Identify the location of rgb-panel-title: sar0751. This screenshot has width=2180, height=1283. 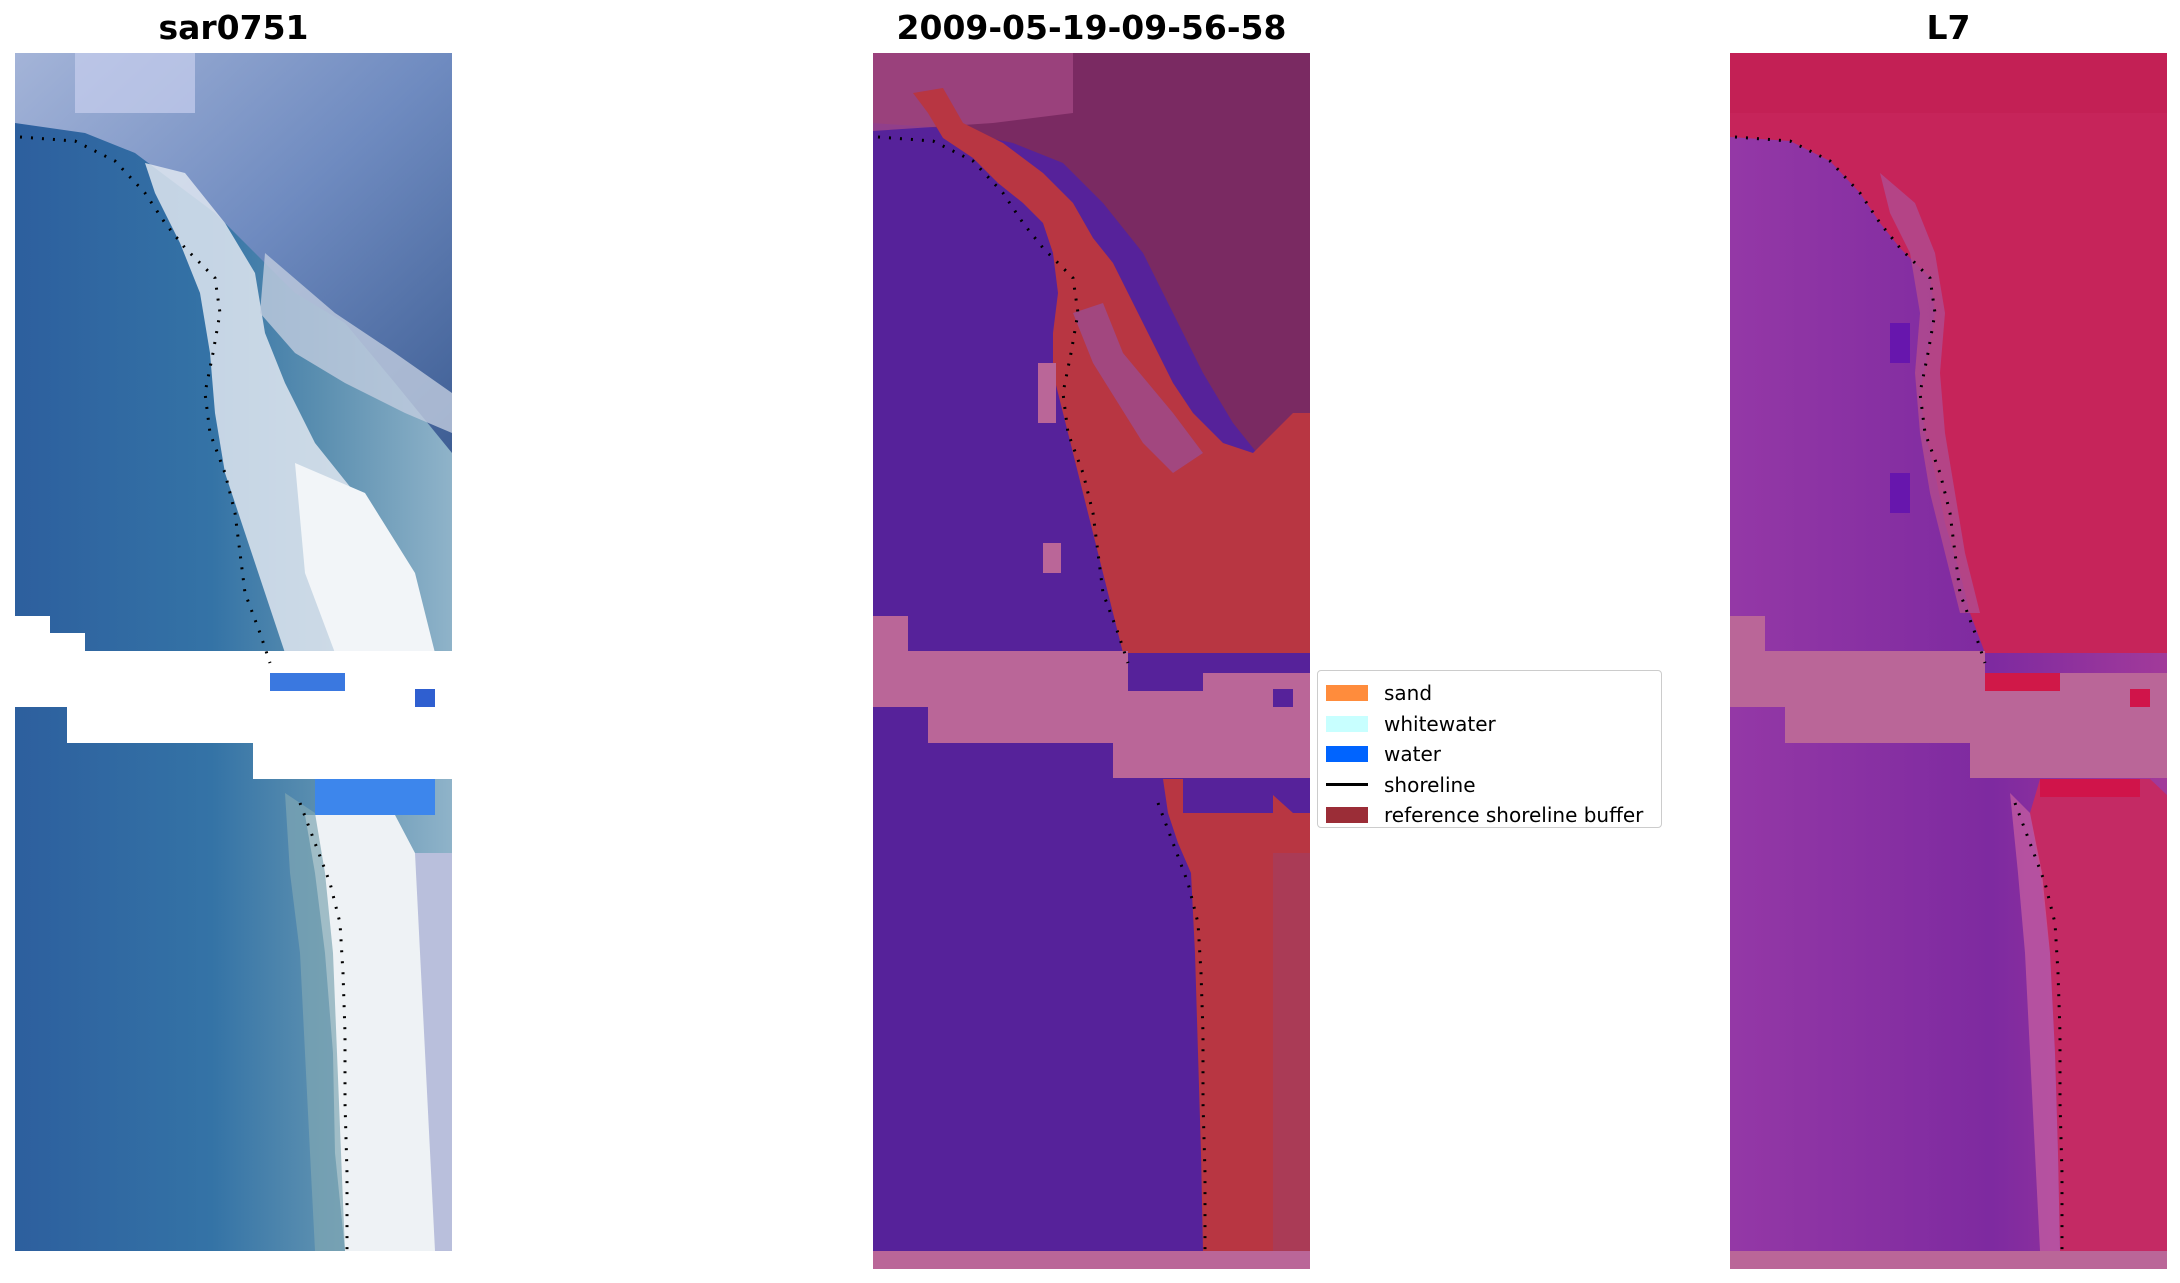
(233, 27).